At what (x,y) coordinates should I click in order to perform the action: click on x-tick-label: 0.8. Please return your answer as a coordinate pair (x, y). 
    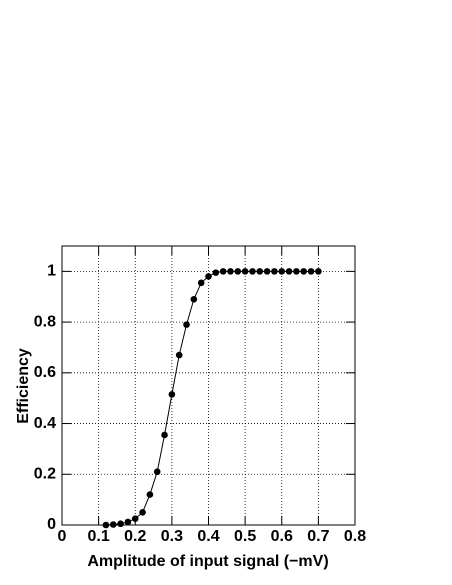
    Looking at the image, I should click on (355, 536).